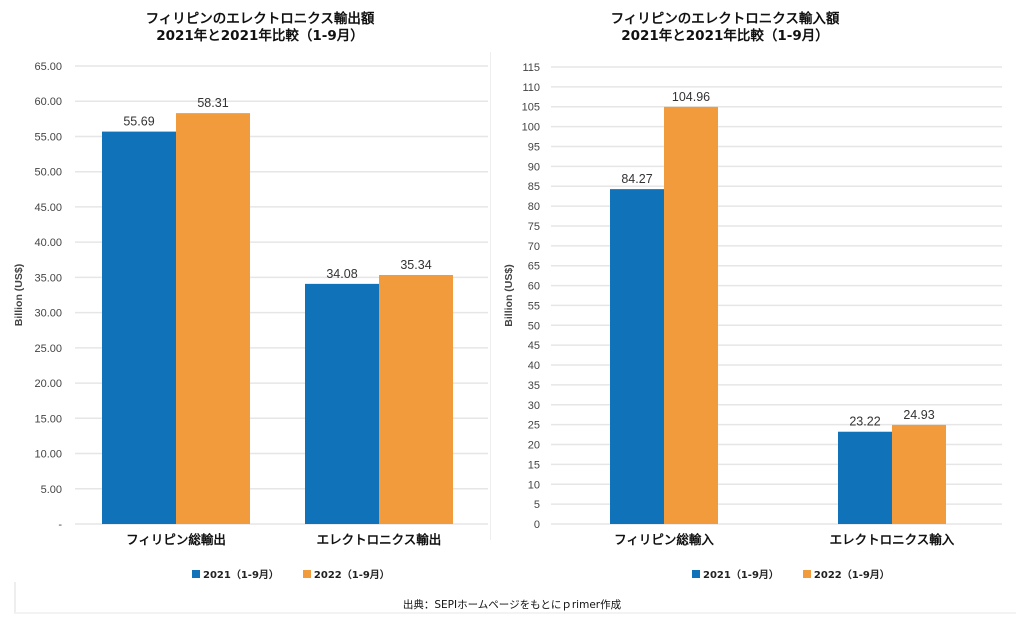  I want to click on y-tick-label: 65, so click(534, 267).